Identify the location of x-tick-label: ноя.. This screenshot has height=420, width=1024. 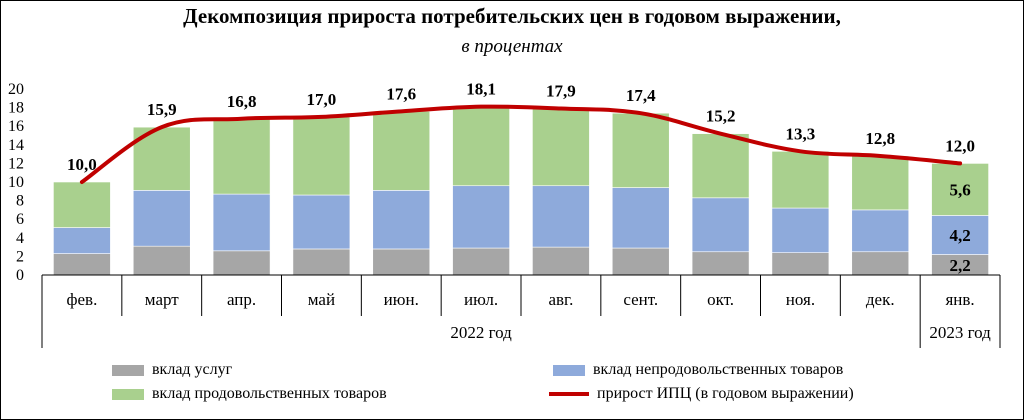
(800, 299).